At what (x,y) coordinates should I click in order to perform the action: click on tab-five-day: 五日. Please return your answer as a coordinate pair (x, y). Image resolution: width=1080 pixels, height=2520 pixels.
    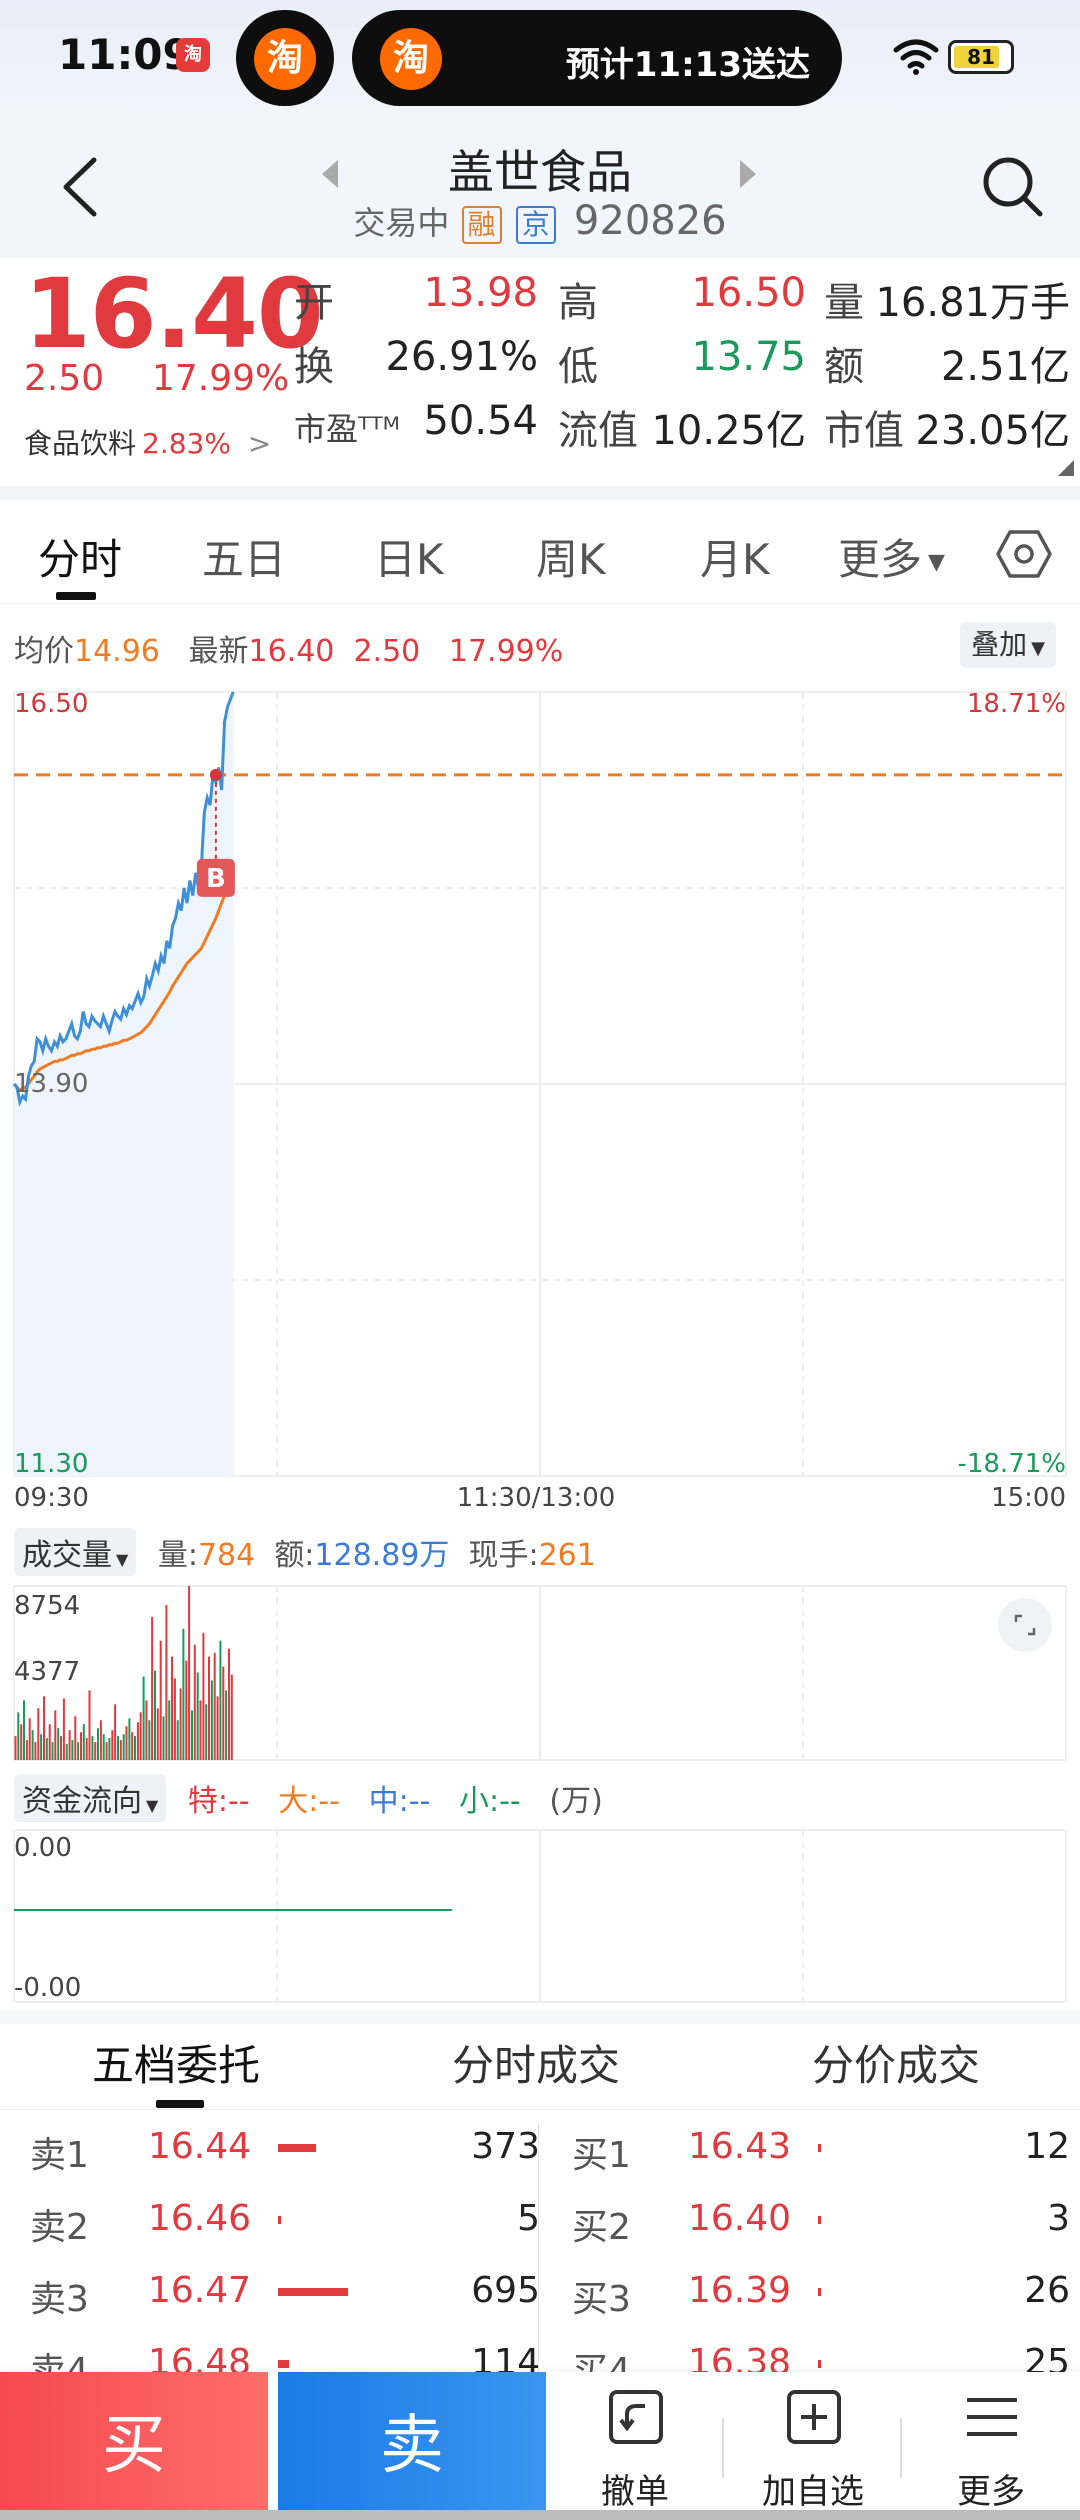
    Looking at the image, I should click on (244, 559).